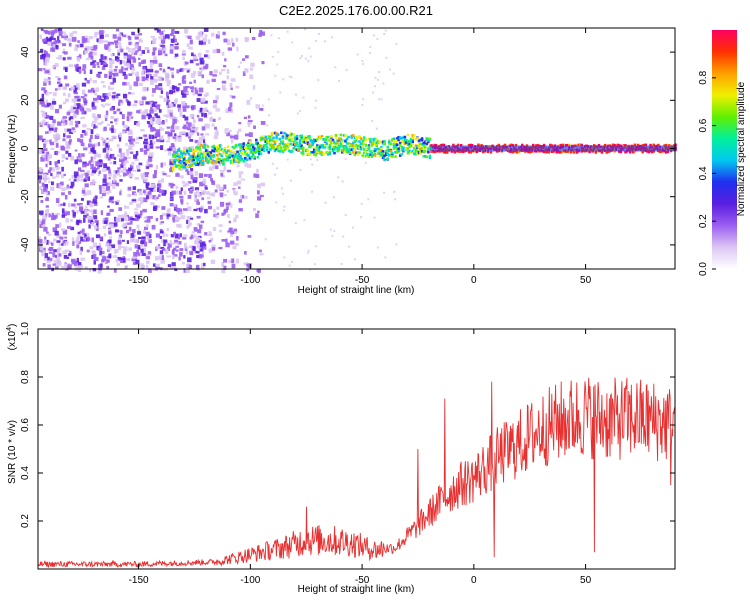  Describe the element at coordinates (12, 337) in the screenshot. I see `snr-y-multiplier: (x104)` at that location.